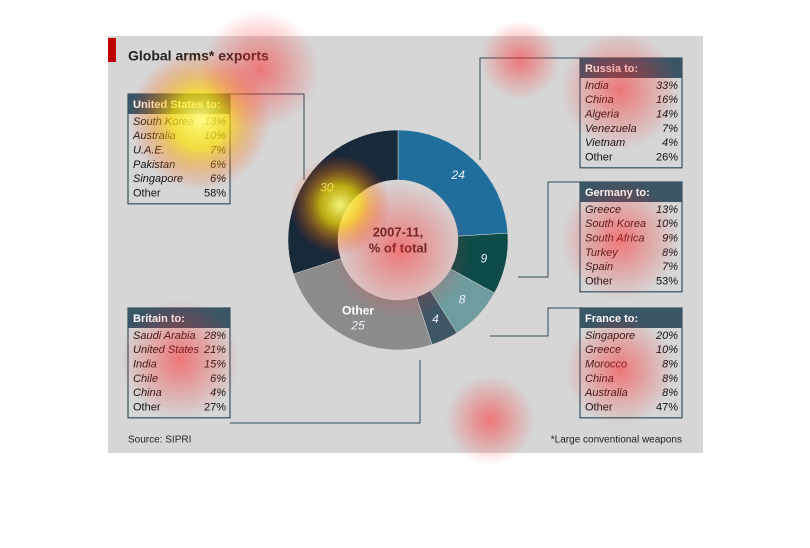  I want to click on slice-value: 30, so click(327, 187).